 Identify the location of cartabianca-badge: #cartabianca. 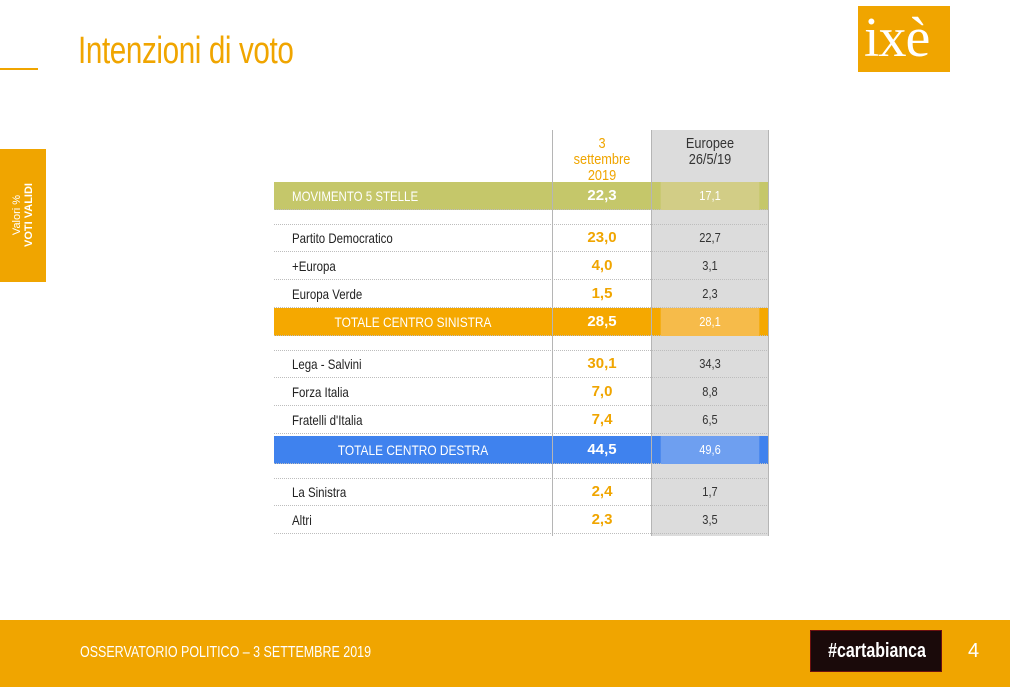
(876, 651).